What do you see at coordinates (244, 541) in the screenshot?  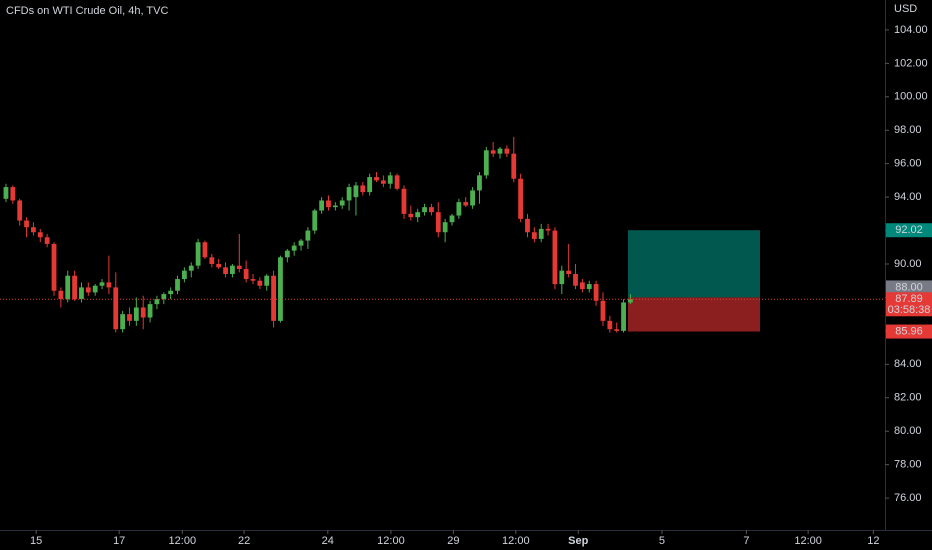 I see `x-tick-label: 22` at bounding box center [244, 541].